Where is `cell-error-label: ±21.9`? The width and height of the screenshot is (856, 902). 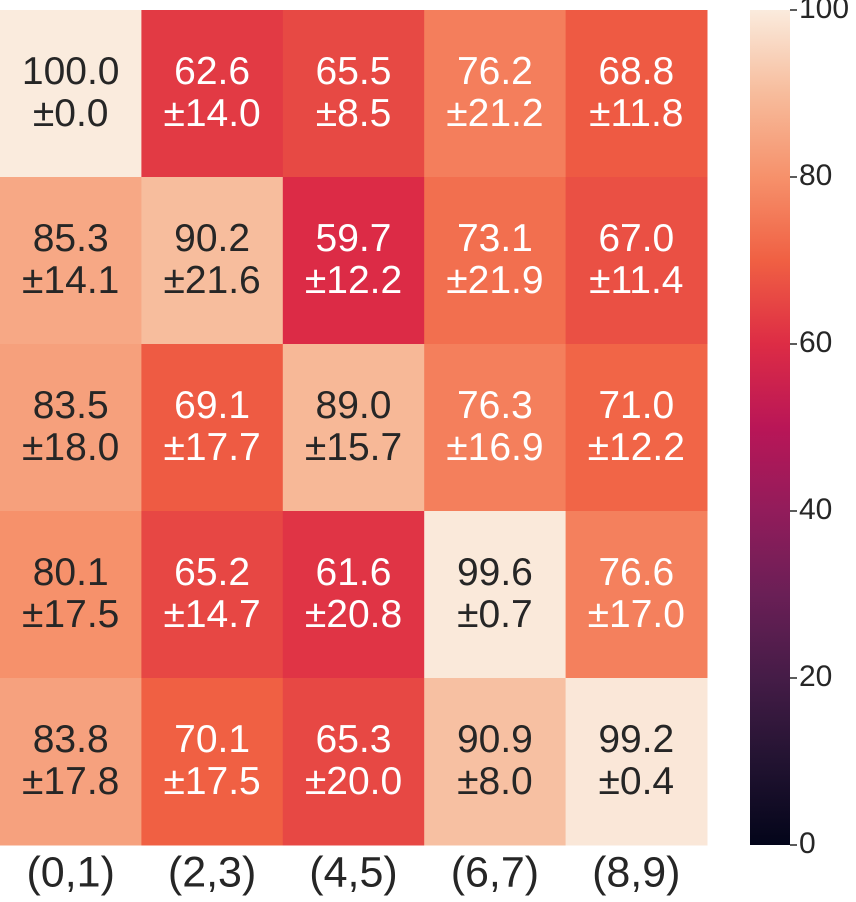 cell-error-label: ±21.9 is located at coordinates (494, 280).